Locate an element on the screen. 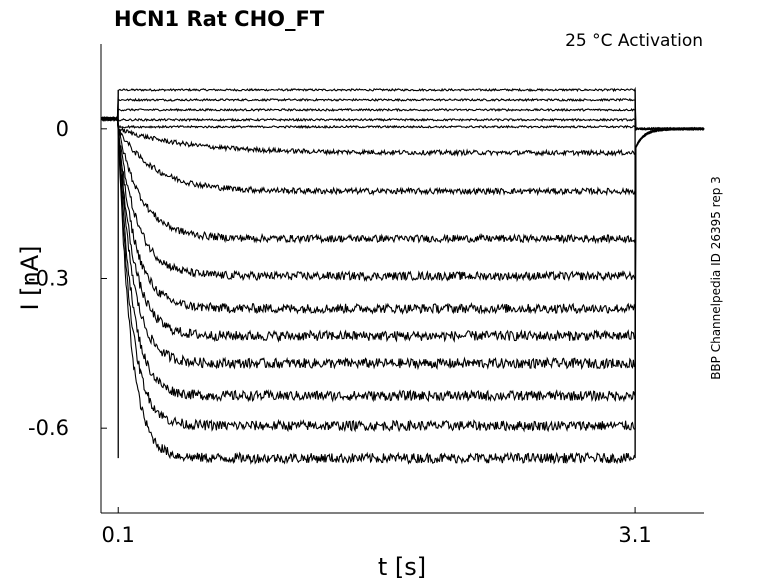 Image resolution: width=778 pixels, height=583 pixels. y-tick-label: -0.6 is located at coordinates (48, 428).